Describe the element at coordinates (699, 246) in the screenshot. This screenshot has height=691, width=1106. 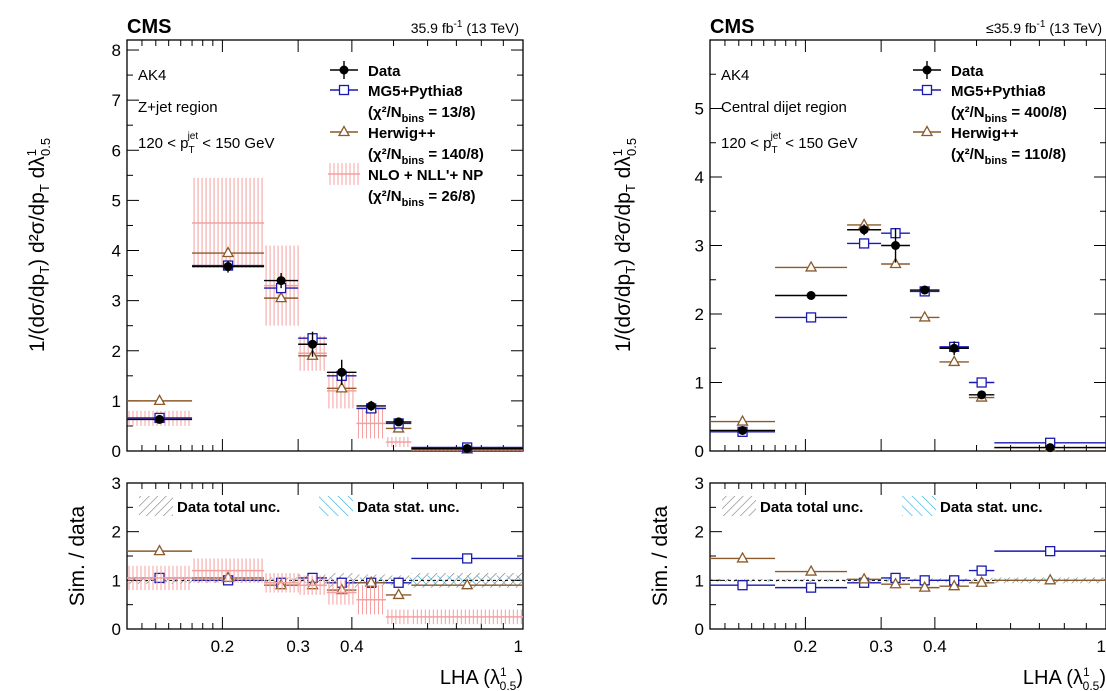
I see `y-tick-label: 3` at that location.